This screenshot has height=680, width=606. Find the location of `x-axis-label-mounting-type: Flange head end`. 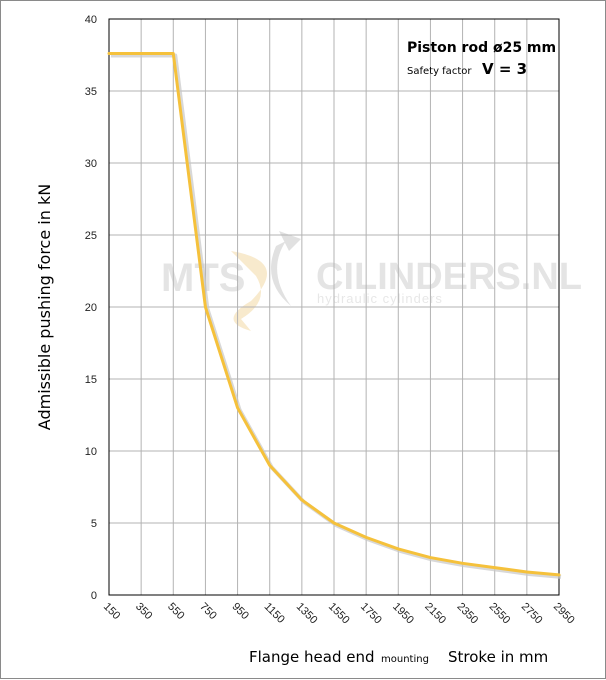

x-axis-label-mounting-type: Flange head end is located at coordinates (312, 657).